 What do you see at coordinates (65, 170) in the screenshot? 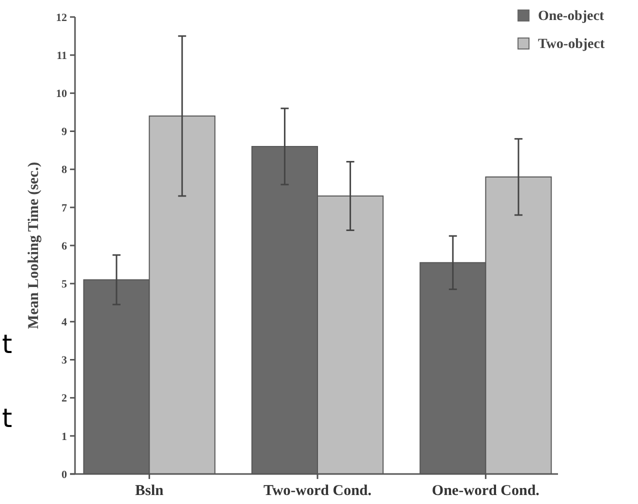
I see `y-tick-label: 8` at bounding box center [65, 170].